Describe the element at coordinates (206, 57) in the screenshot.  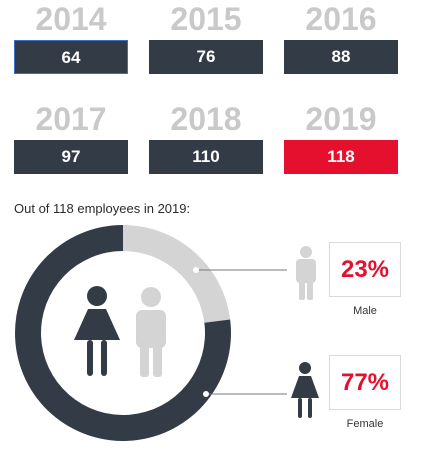
I see `year-value: 76` at that location.